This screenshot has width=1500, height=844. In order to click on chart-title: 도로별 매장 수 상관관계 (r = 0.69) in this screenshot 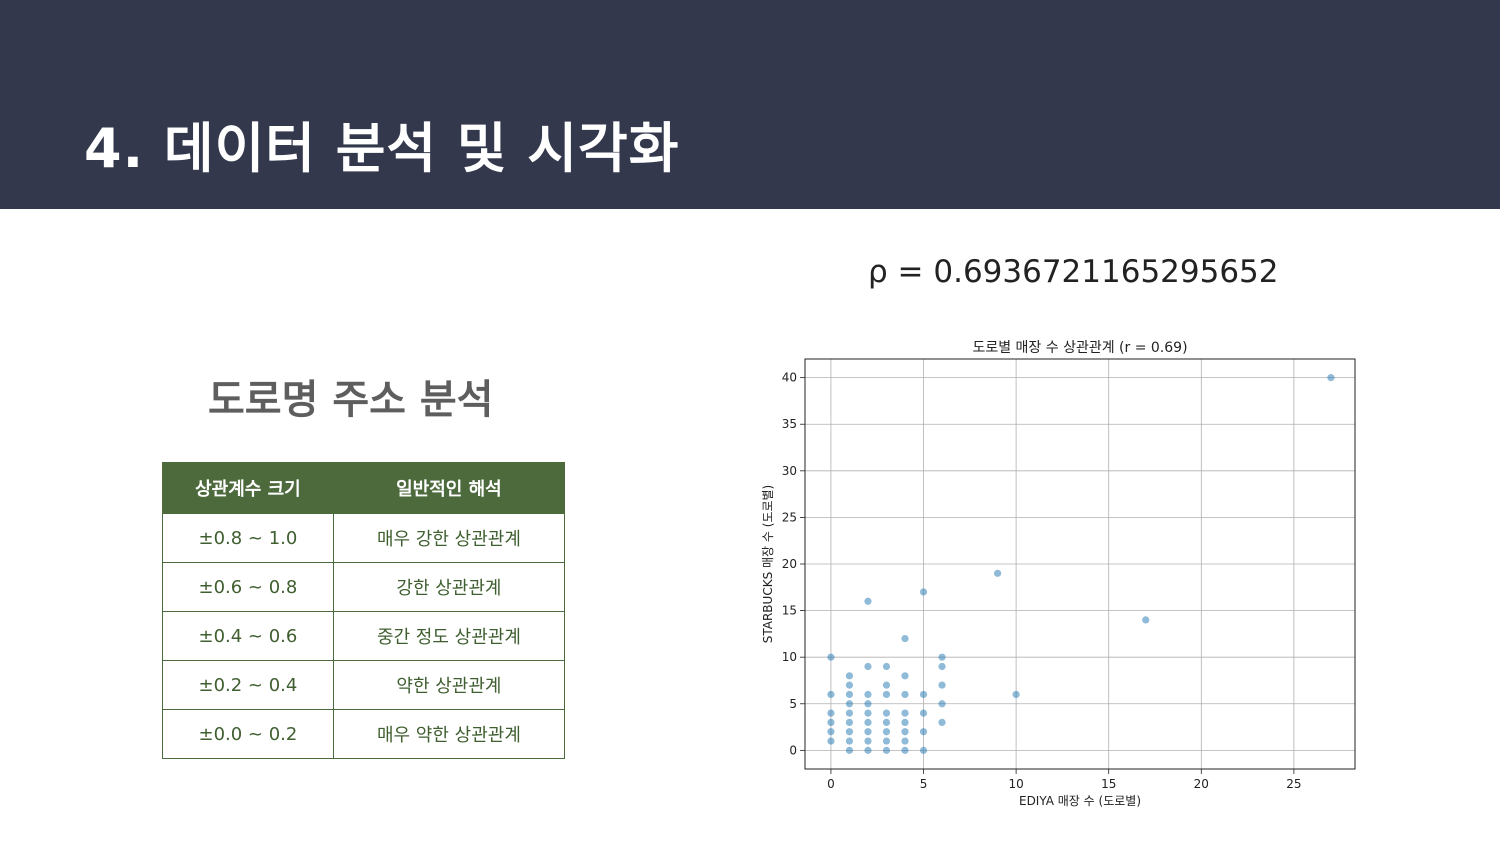, I will do `click(1079, 348)`.